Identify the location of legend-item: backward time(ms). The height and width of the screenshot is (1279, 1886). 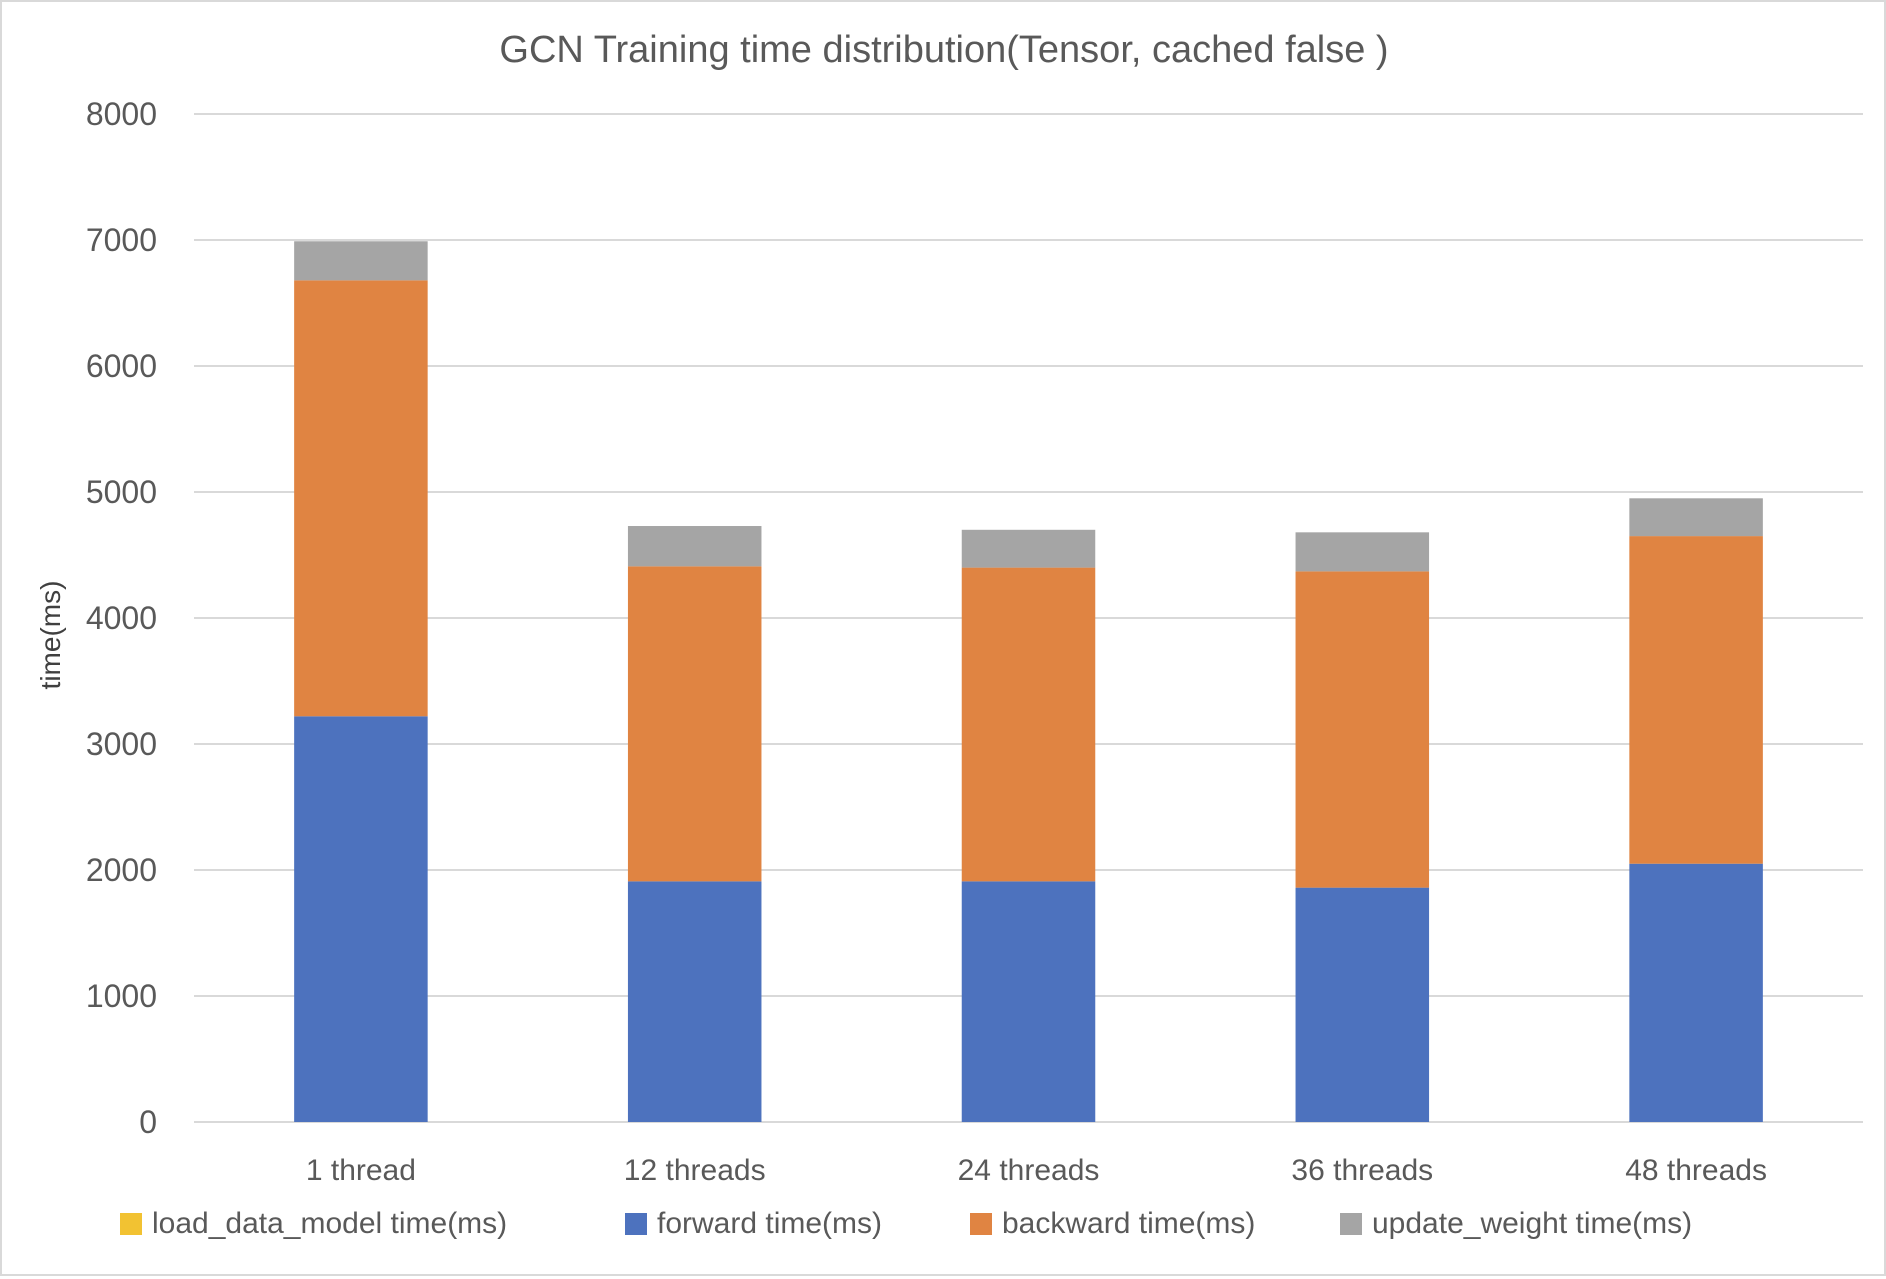
(1112, 1223).